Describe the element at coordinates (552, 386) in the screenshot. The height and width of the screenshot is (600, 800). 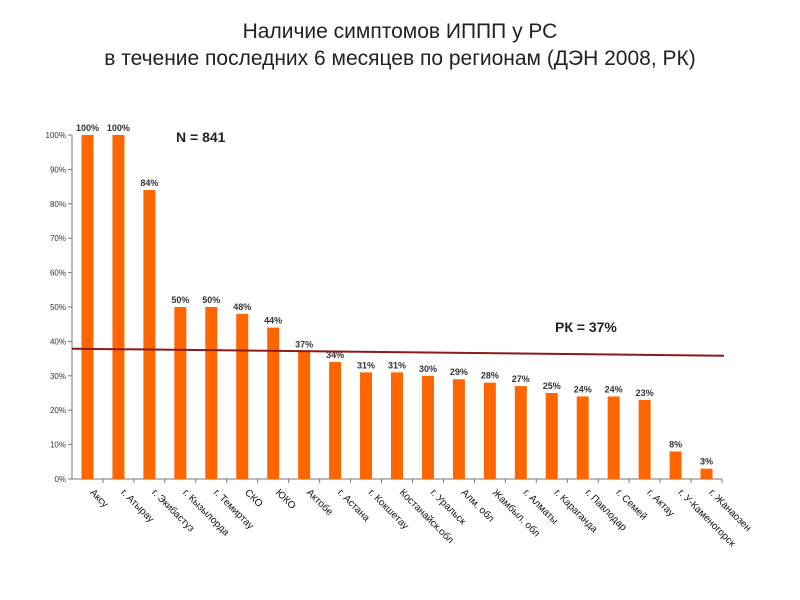
I see `data-label: 25%` at that location.